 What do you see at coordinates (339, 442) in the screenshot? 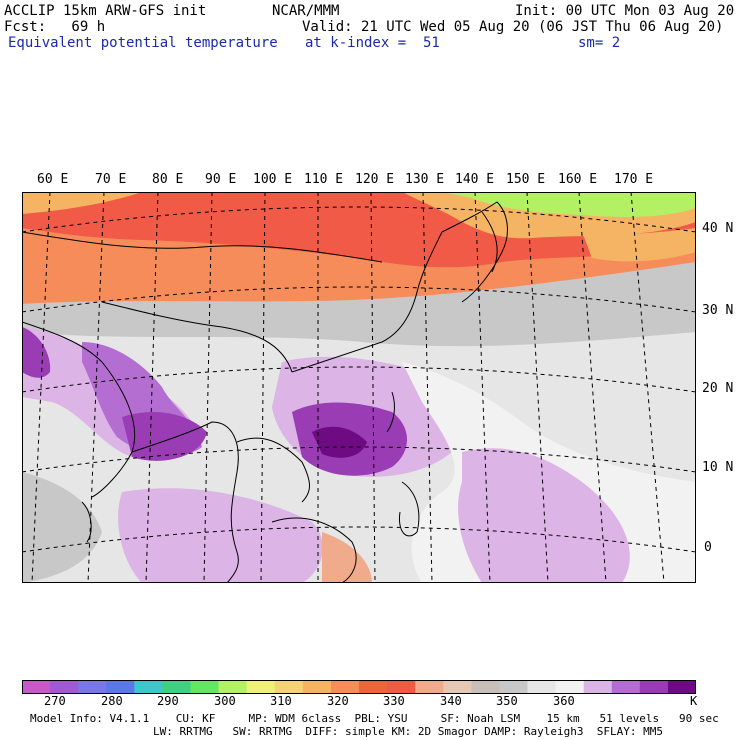
I see `field-region-south-china-sea-darkest` at bounding box center [339, 442].